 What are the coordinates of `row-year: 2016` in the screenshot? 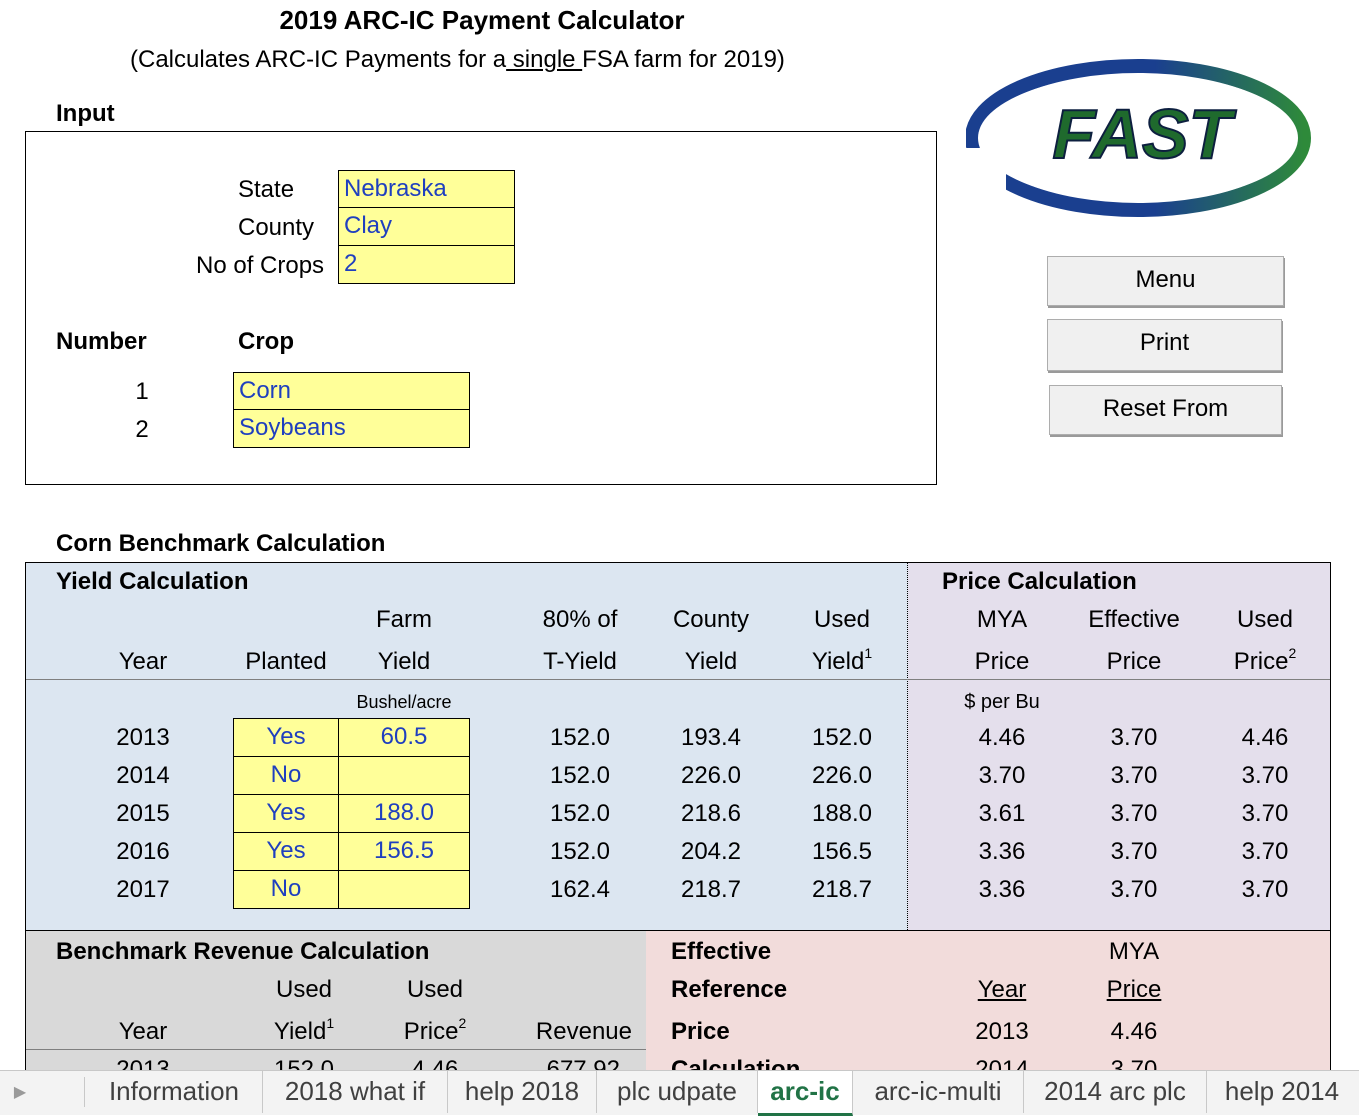 It's located at (143, 851).